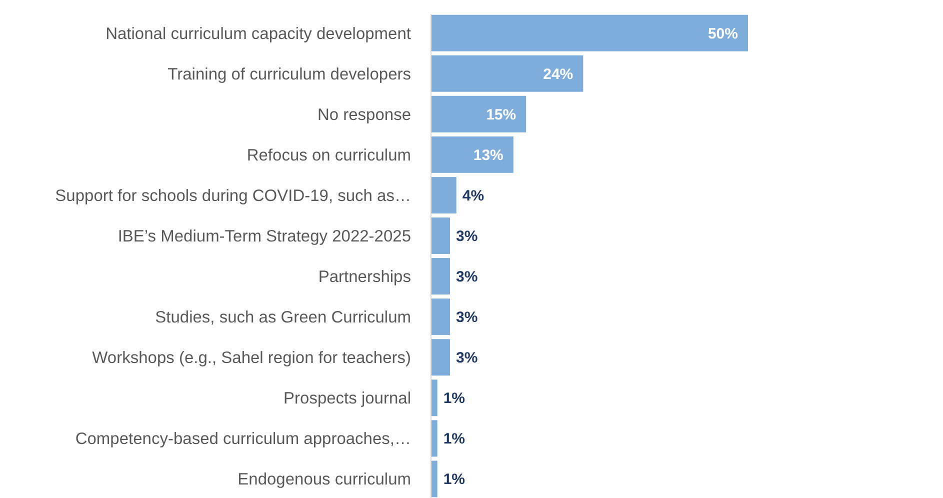  Describe the element at coordinates (558, 74) in the screenshot. I see `data-label: 24%` at that location.